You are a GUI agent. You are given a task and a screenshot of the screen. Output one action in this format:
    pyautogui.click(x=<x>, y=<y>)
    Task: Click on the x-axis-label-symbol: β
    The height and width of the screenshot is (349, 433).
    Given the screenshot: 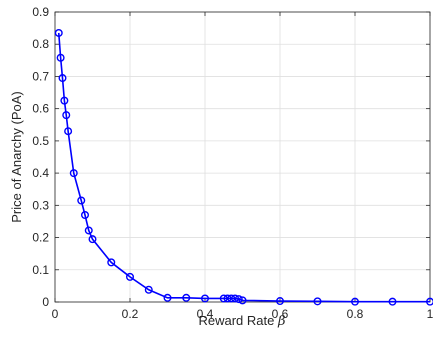 What is the action you would take?
    pyautogui.click(x=281, y=321)
    